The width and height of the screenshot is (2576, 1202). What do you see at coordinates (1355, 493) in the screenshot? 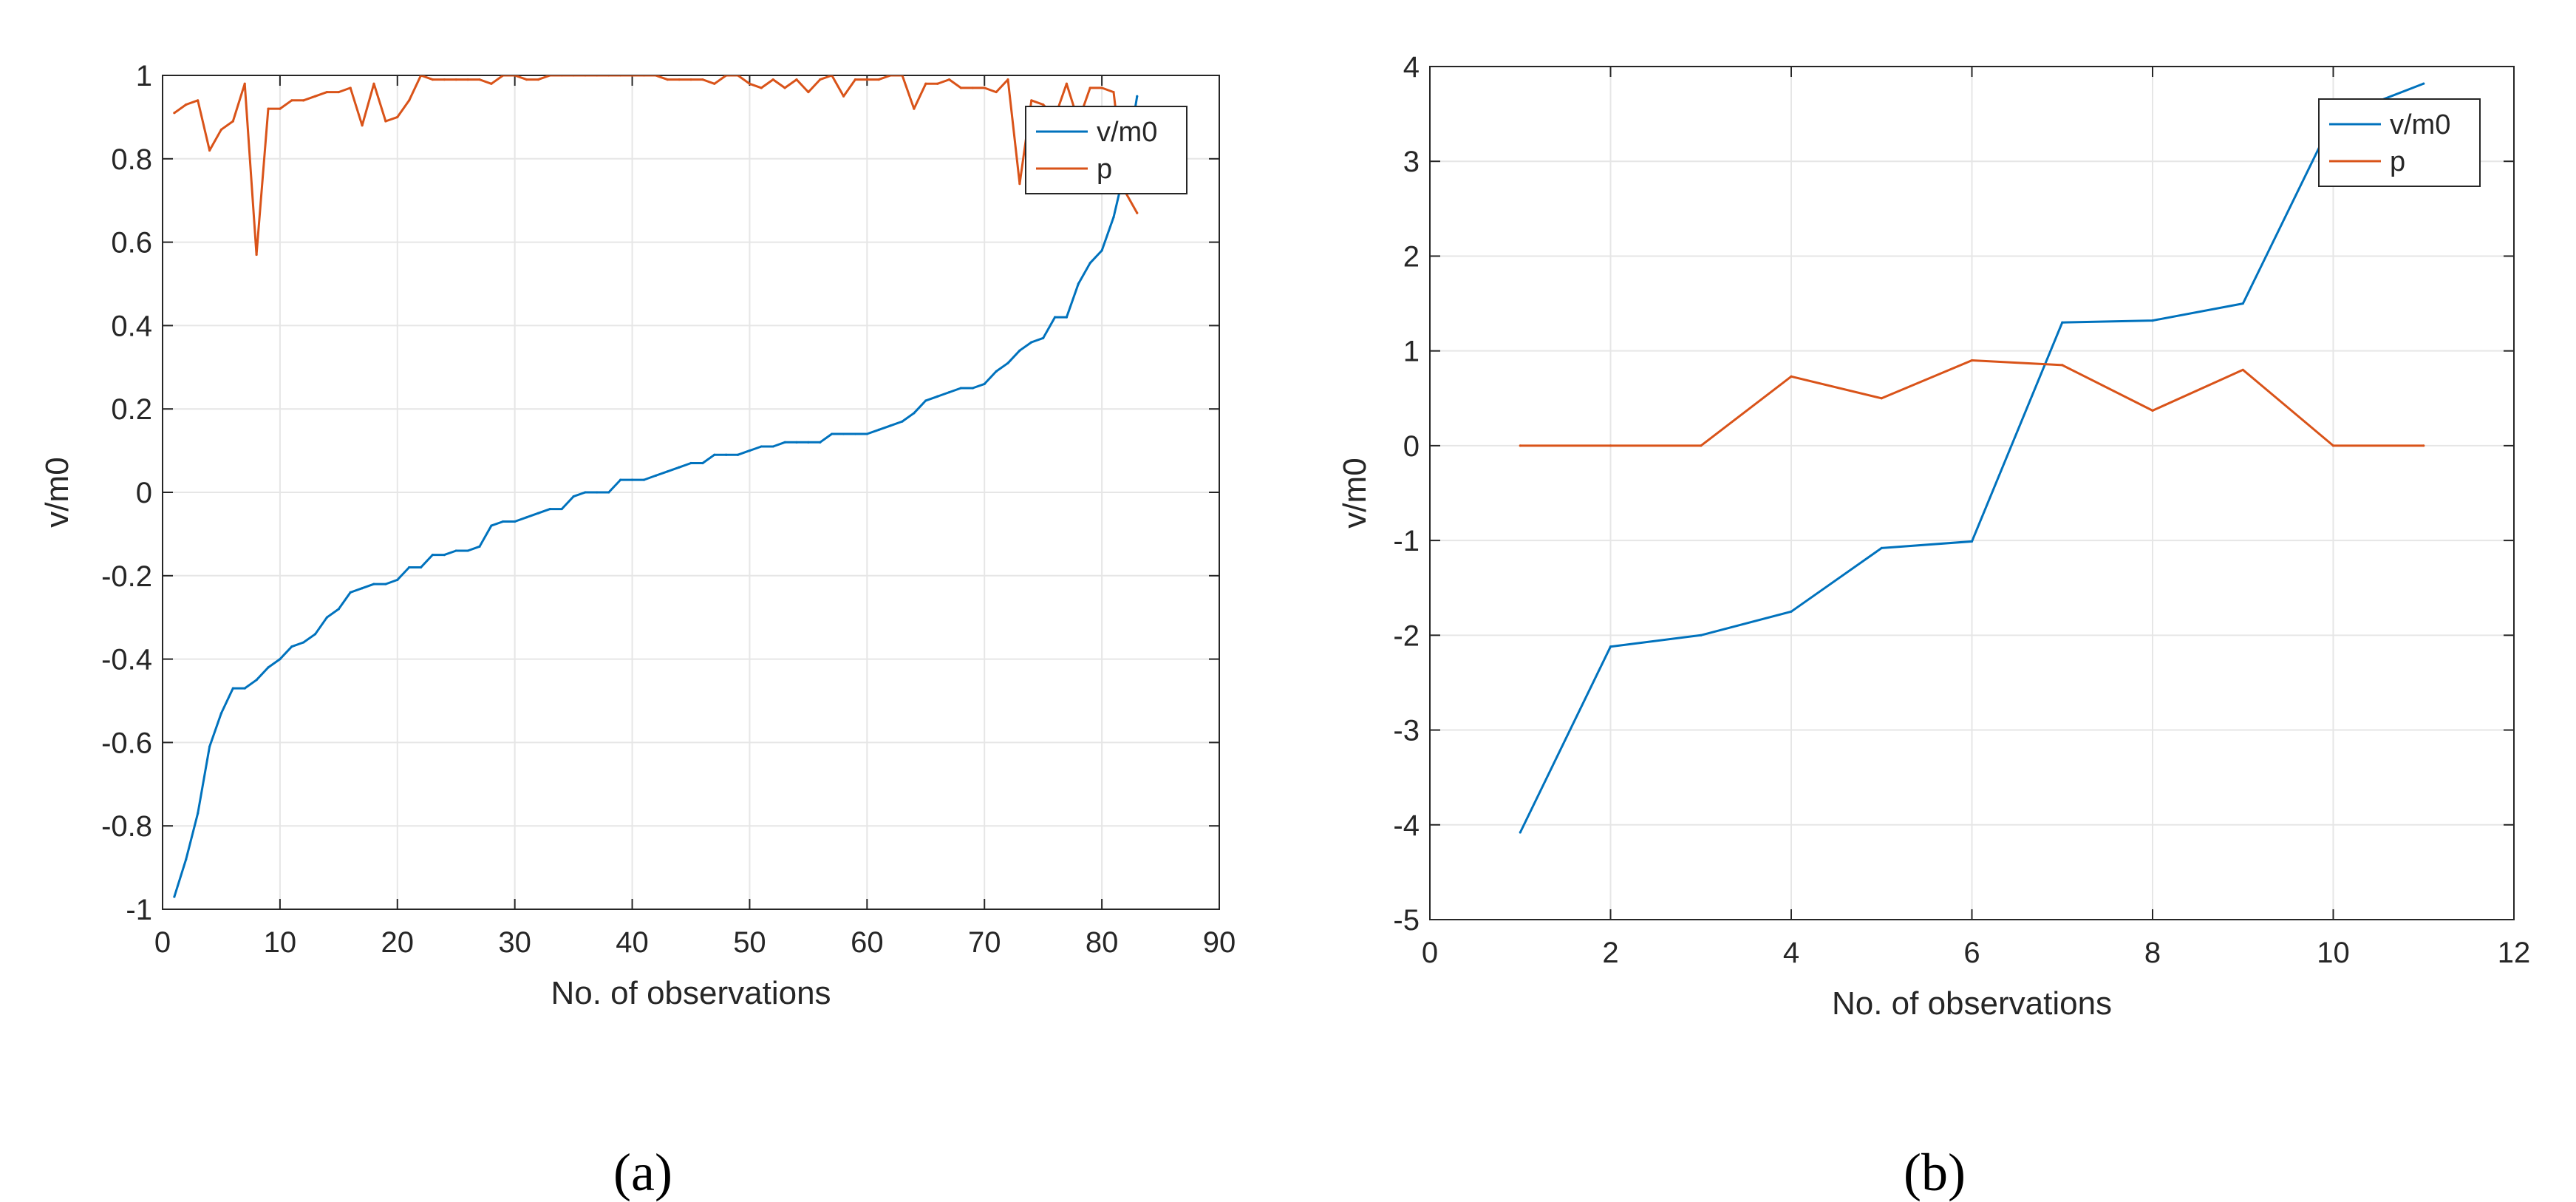
I see `y-axis-label-b: v/m0` at bounding box center [1355, 493].